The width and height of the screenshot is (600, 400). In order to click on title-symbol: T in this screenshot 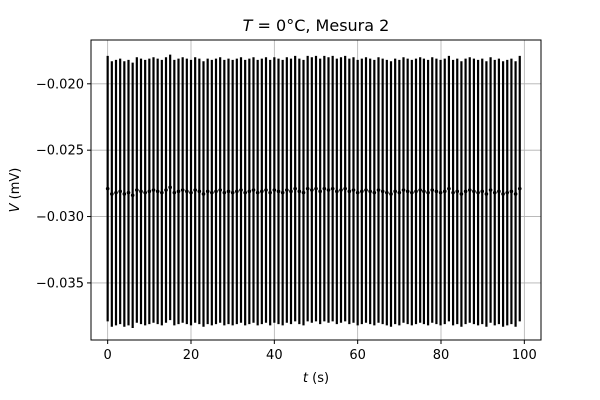, I will do `click(248, 25)`.